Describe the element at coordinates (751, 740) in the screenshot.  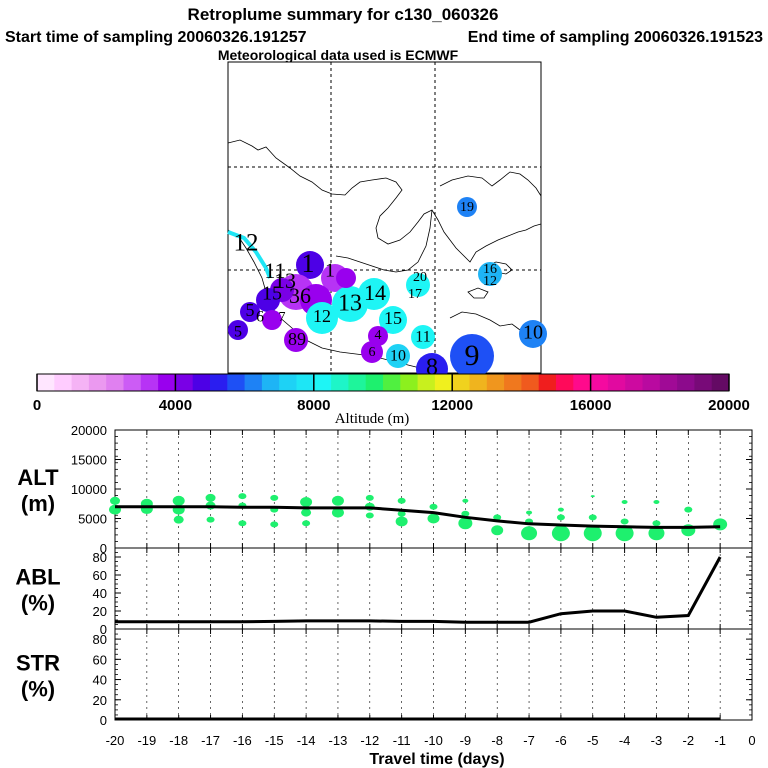
I see `x-tick-label: 0` at that location.